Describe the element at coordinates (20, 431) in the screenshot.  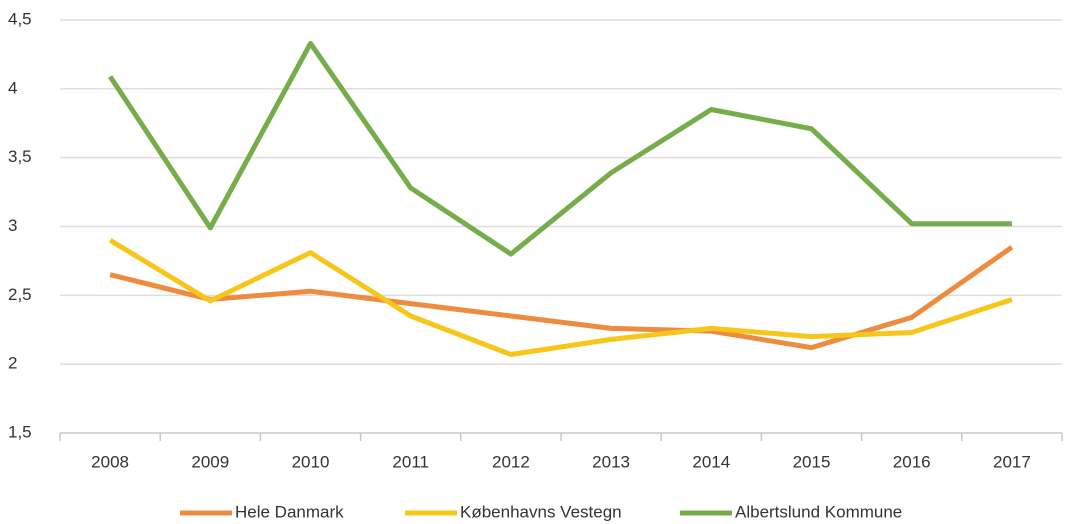
I see `y-tick-label: 1,5` at that location.